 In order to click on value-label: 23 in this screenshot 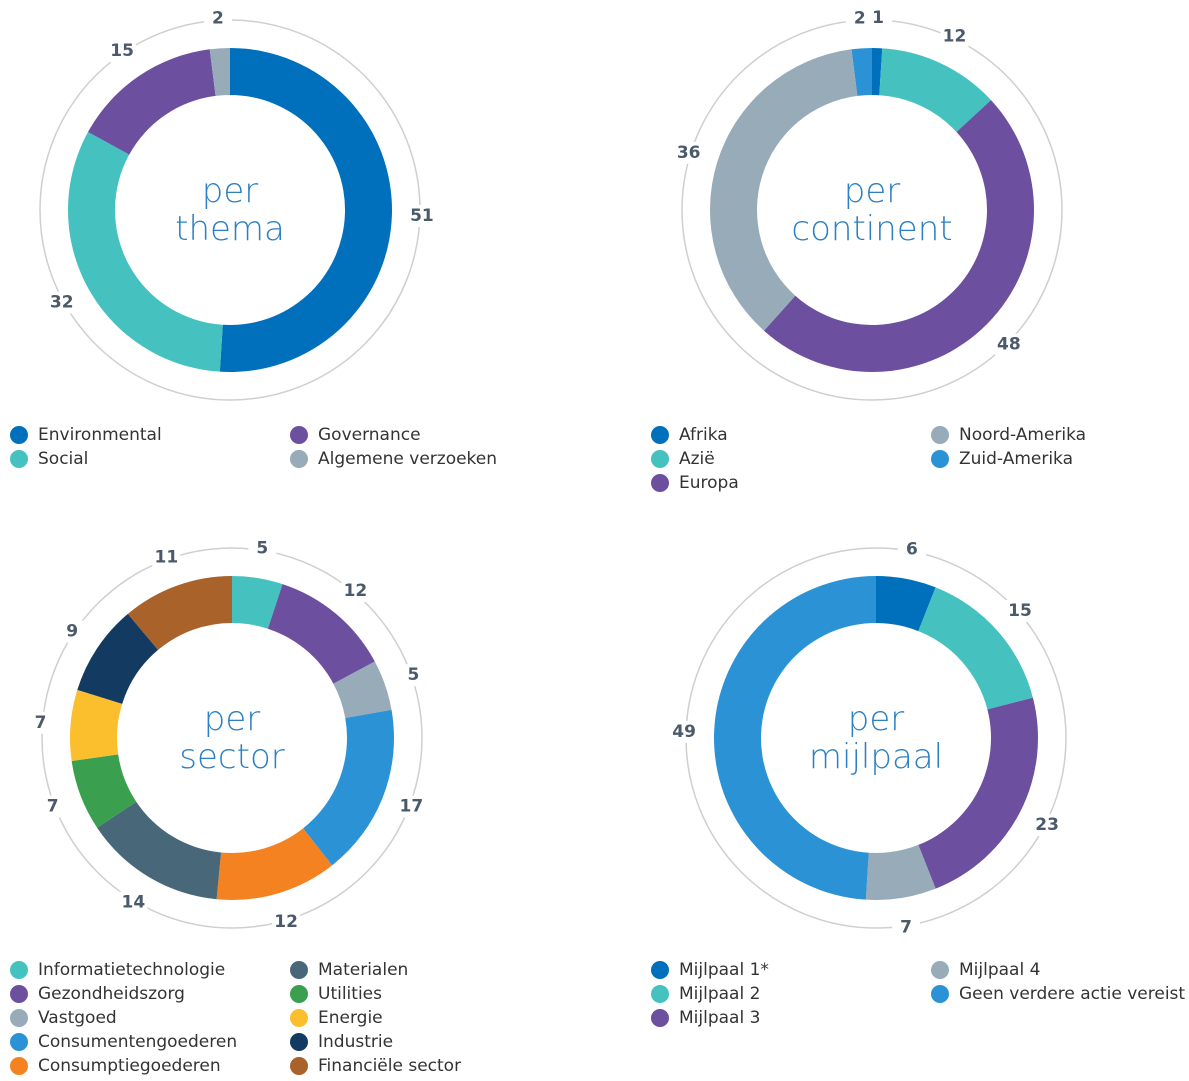, I will do `click(1047, 825)`.